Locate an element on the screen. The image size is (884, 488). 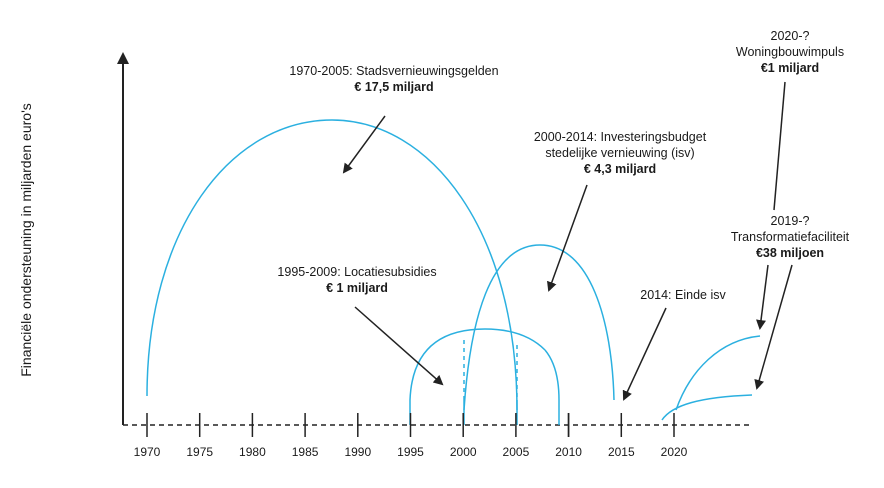
x-tick-label-2005: 2005 is located at coordinates (516, 452).